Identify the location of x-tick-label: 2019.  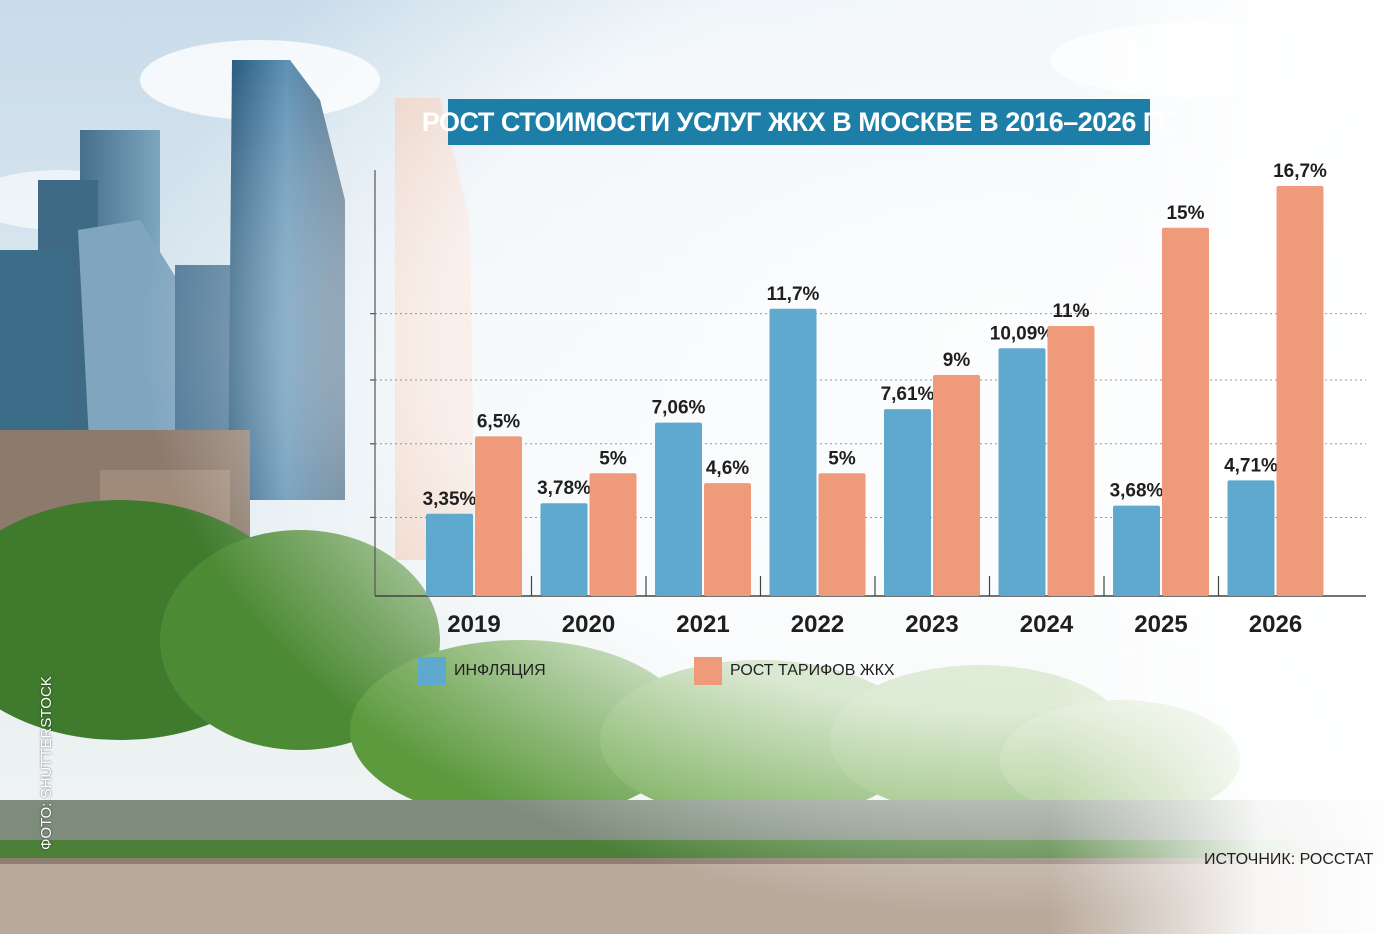
(473, 624).